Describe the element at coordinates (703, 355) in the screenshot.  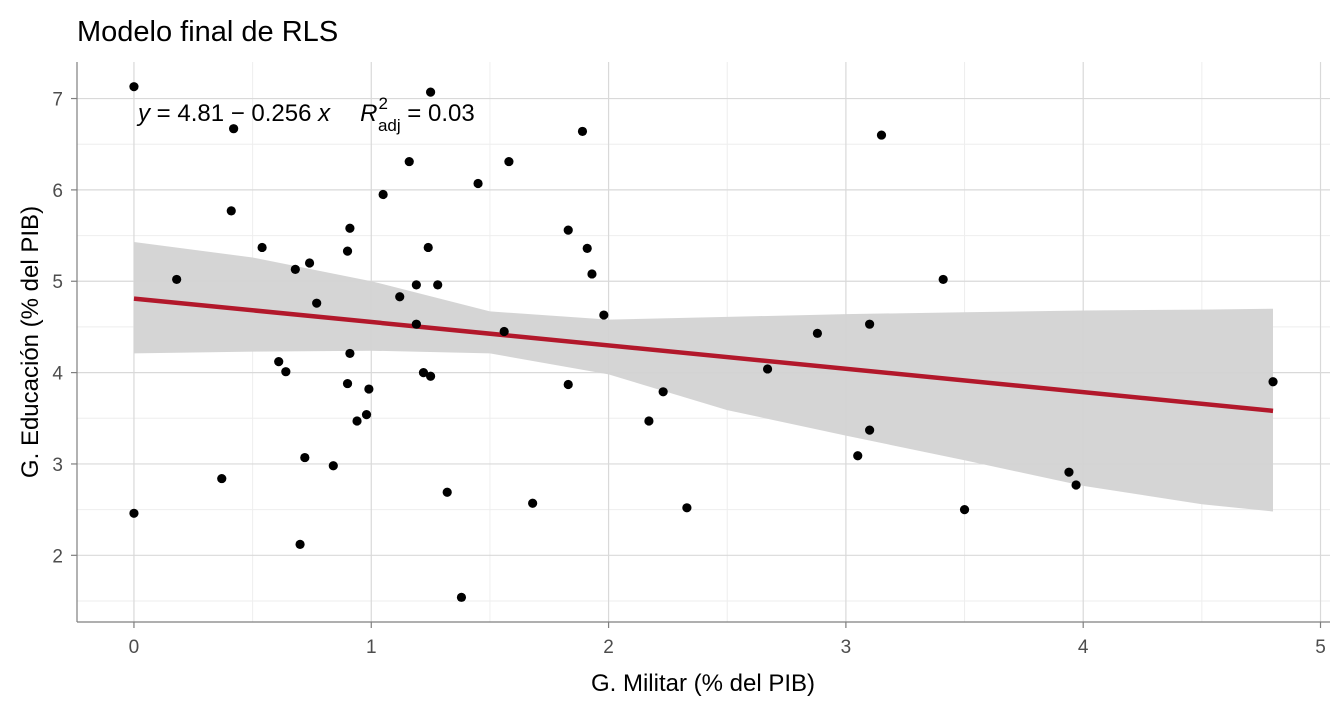
I see `regression-line` at that location.